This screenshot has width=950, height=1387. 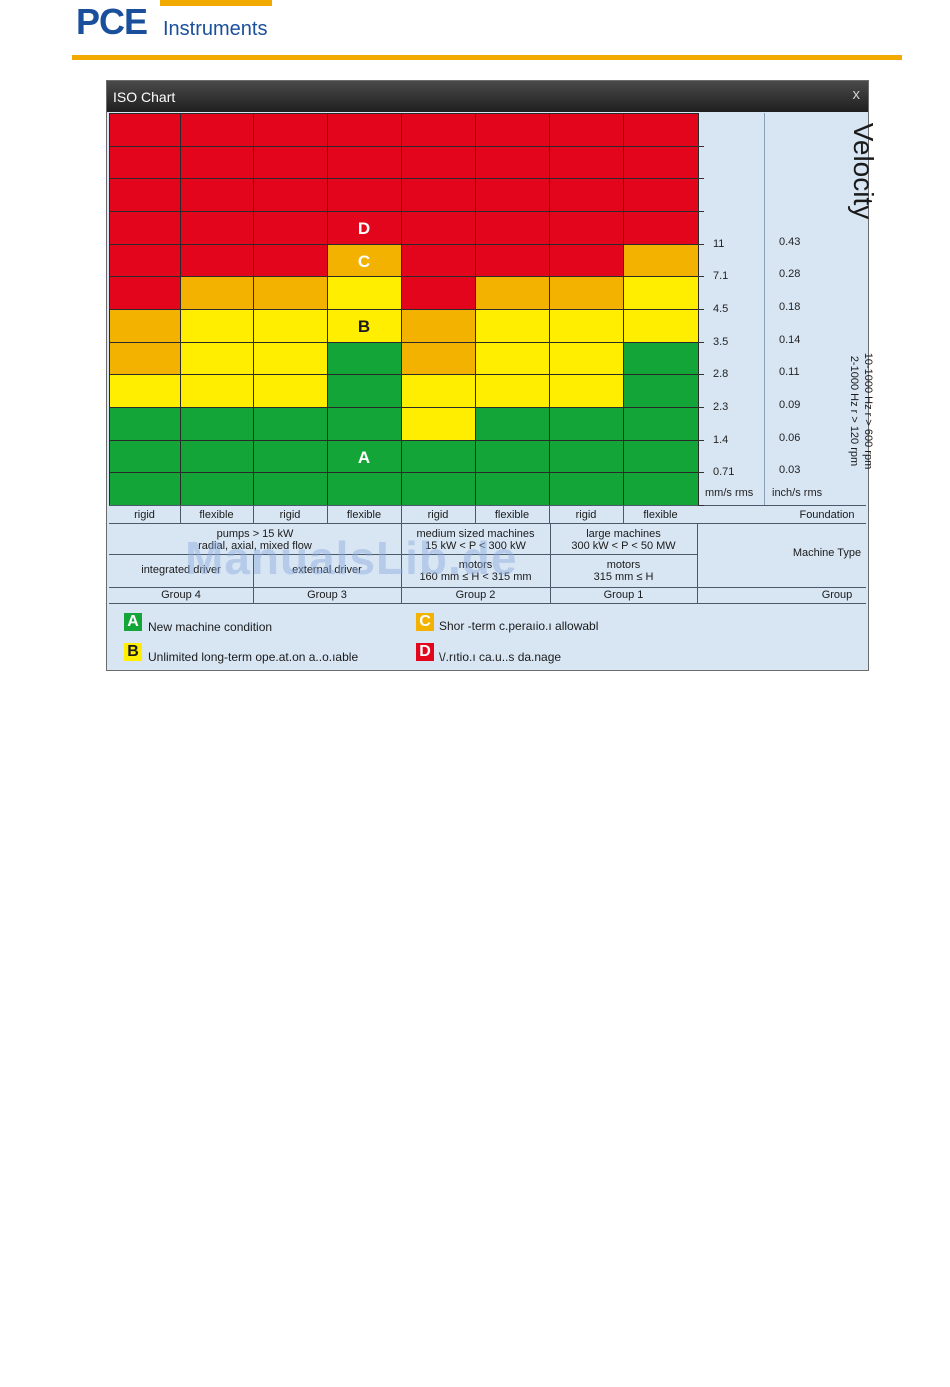 I want to click on mm-value: 3.5, so click(x=721, y=341).